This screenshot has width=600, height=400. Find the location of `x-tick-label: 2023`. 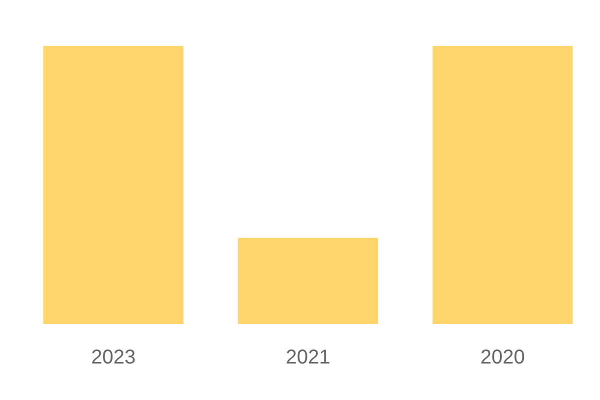

x-tick-label: 2023 is located at coordinates (113, 357).